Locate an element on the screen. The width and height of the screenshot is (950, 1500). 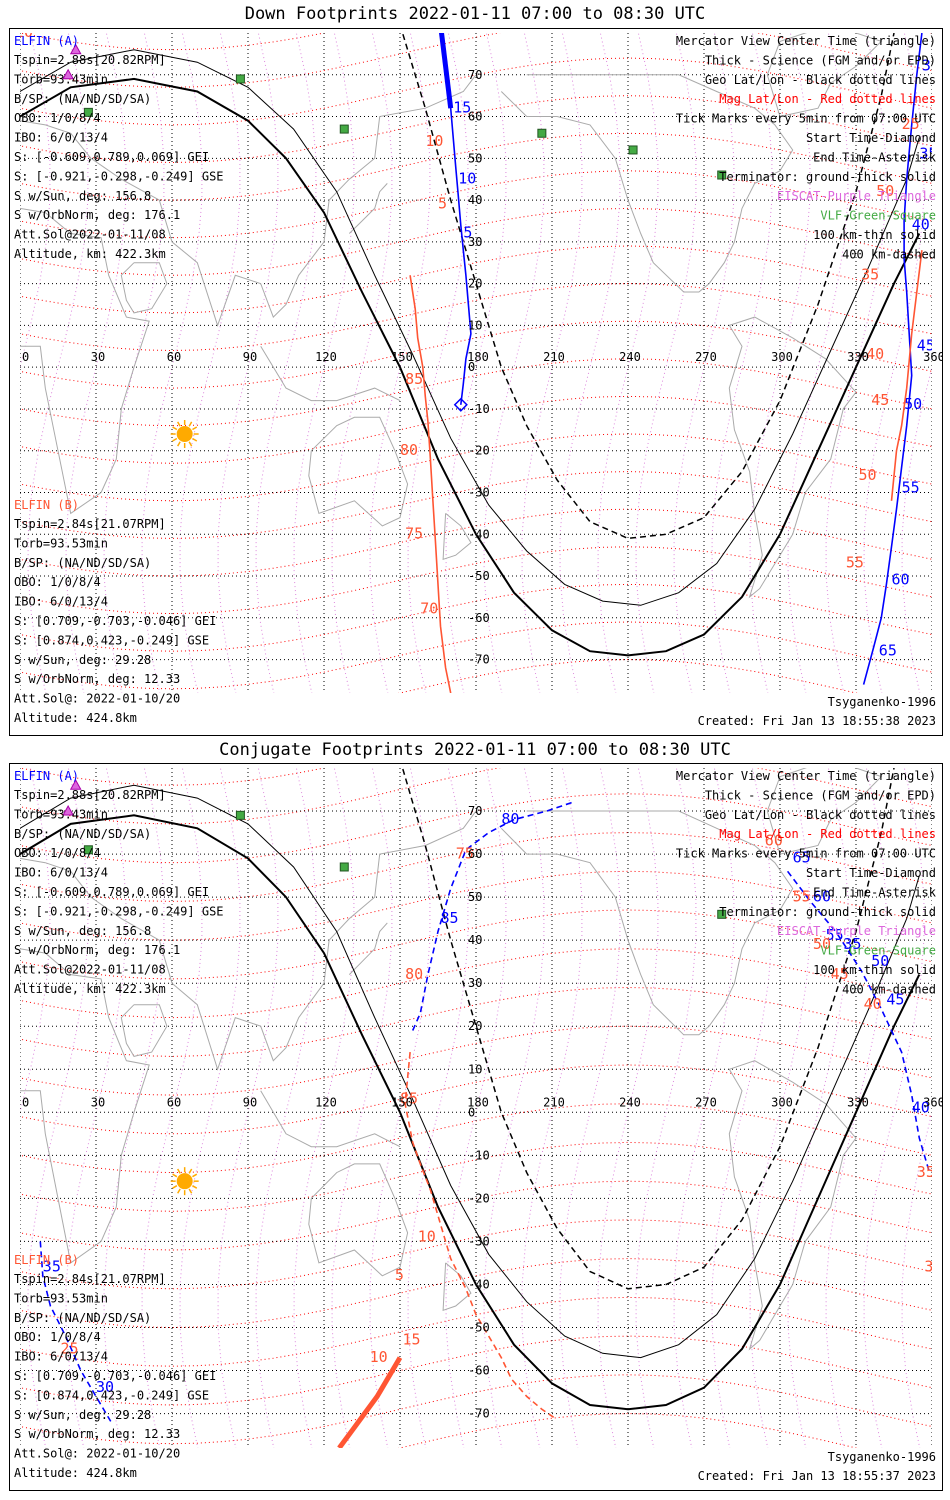
elfin-b-info-line: S: [0.874,0.423,-0.249] GSE is located at coordinates (111, 640).